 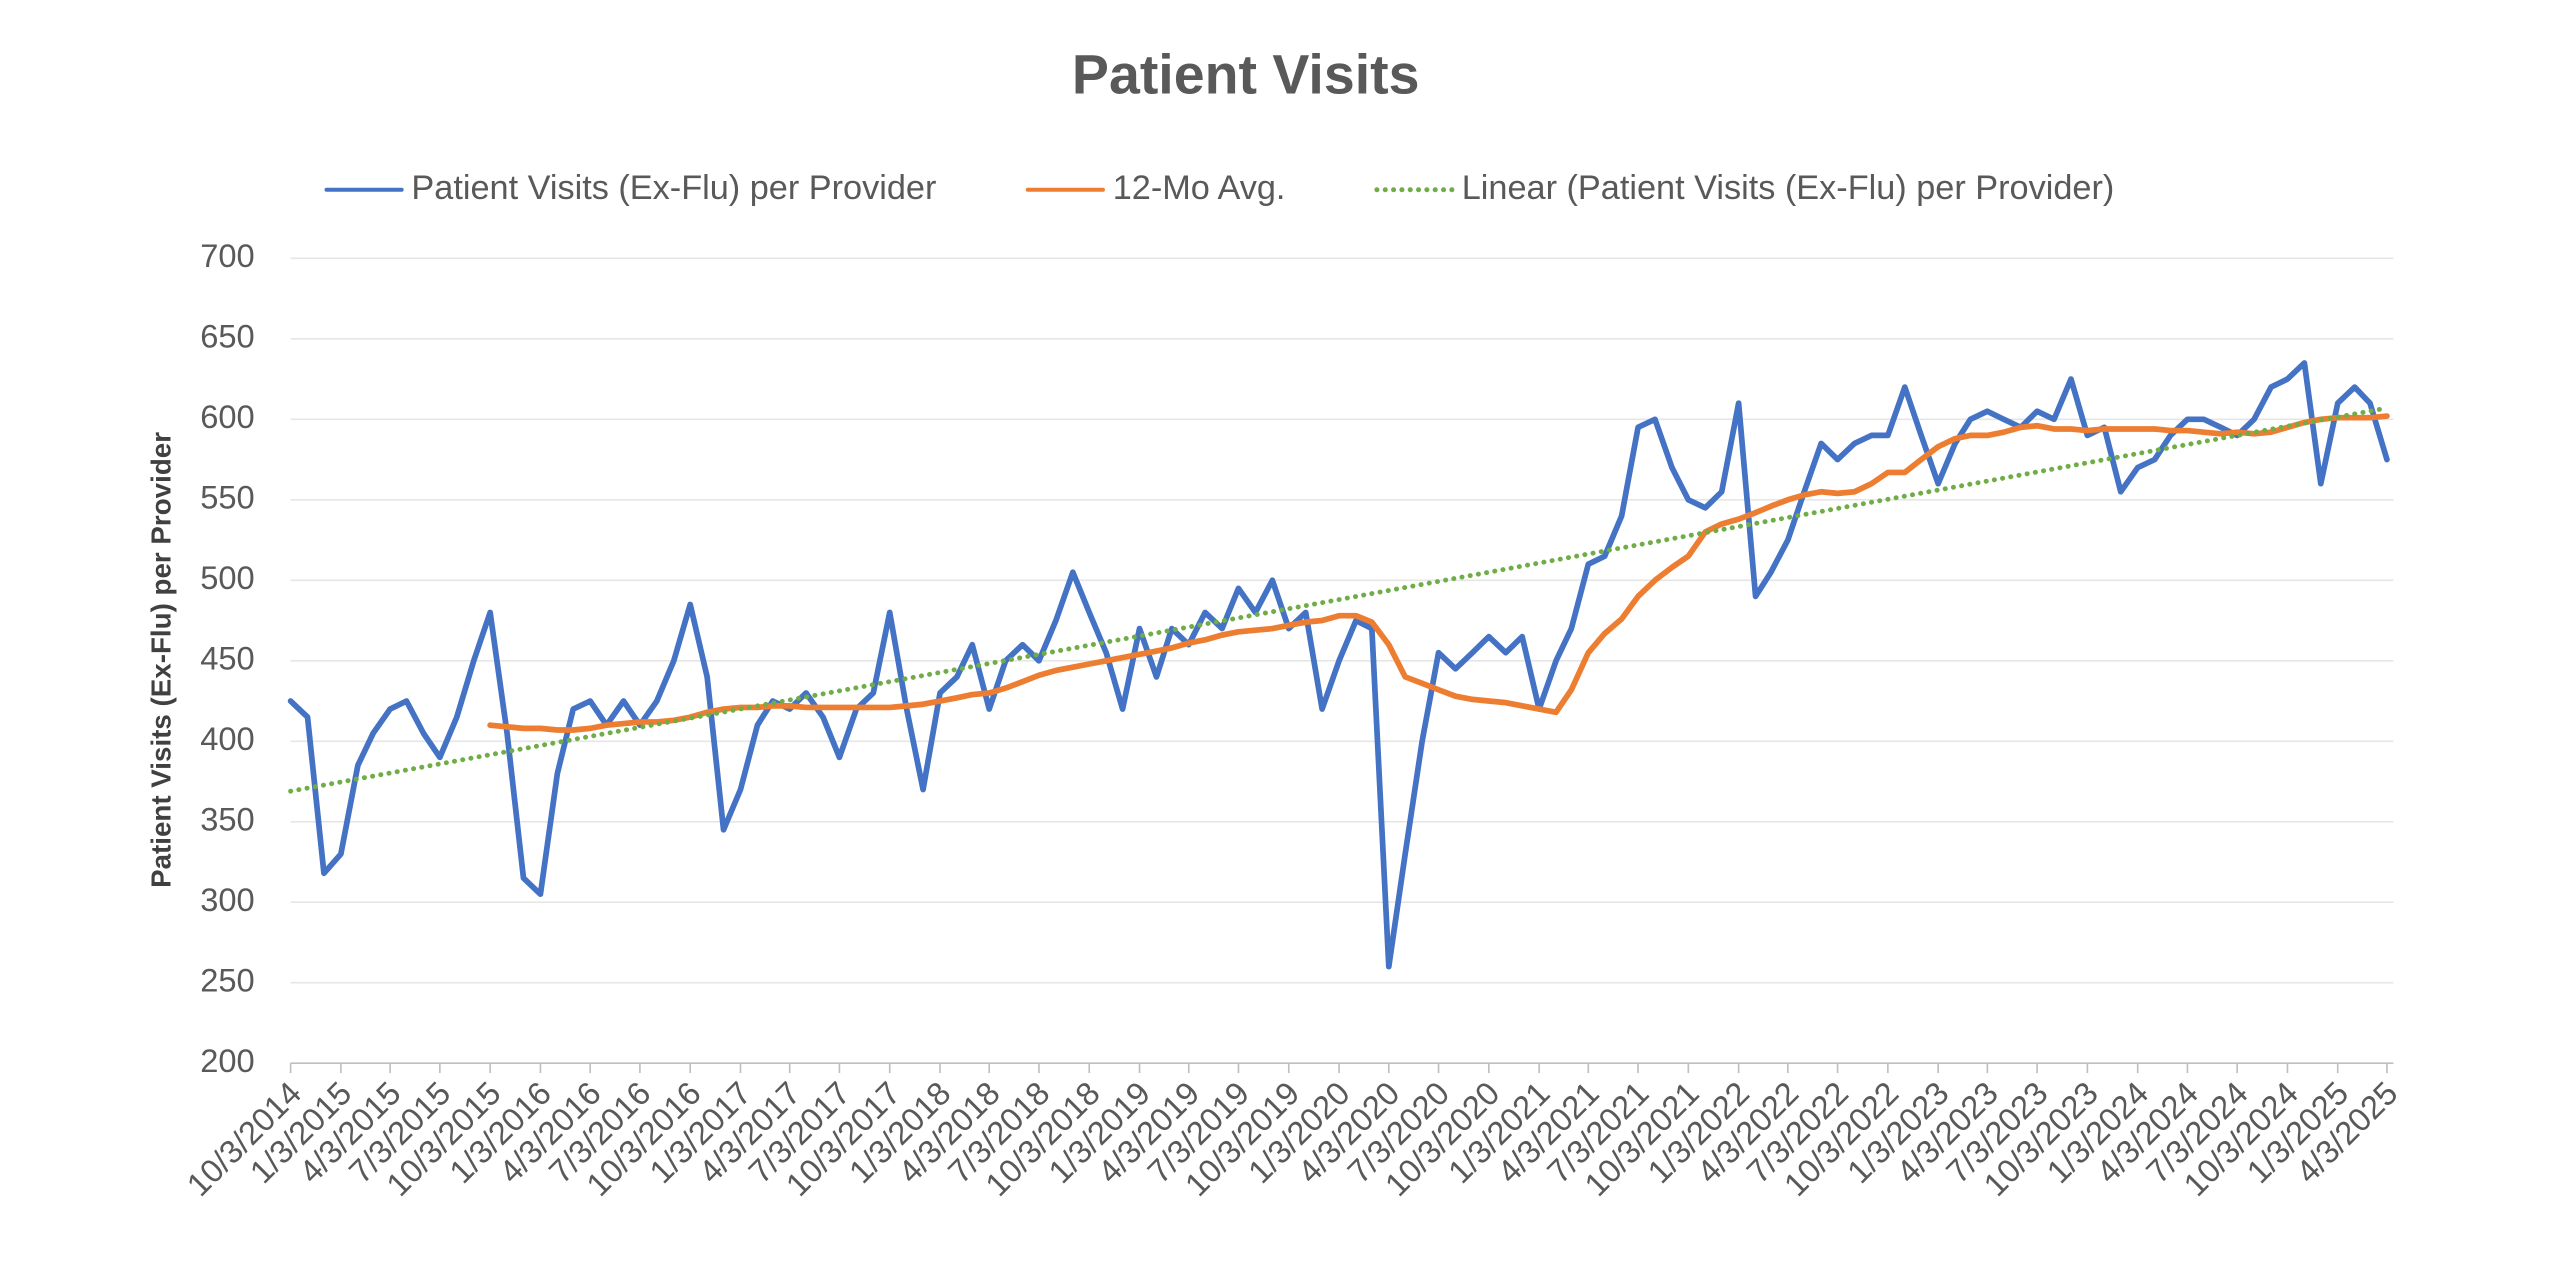 I want to click on y-tick-label: 250, so click(x=227, y=979).